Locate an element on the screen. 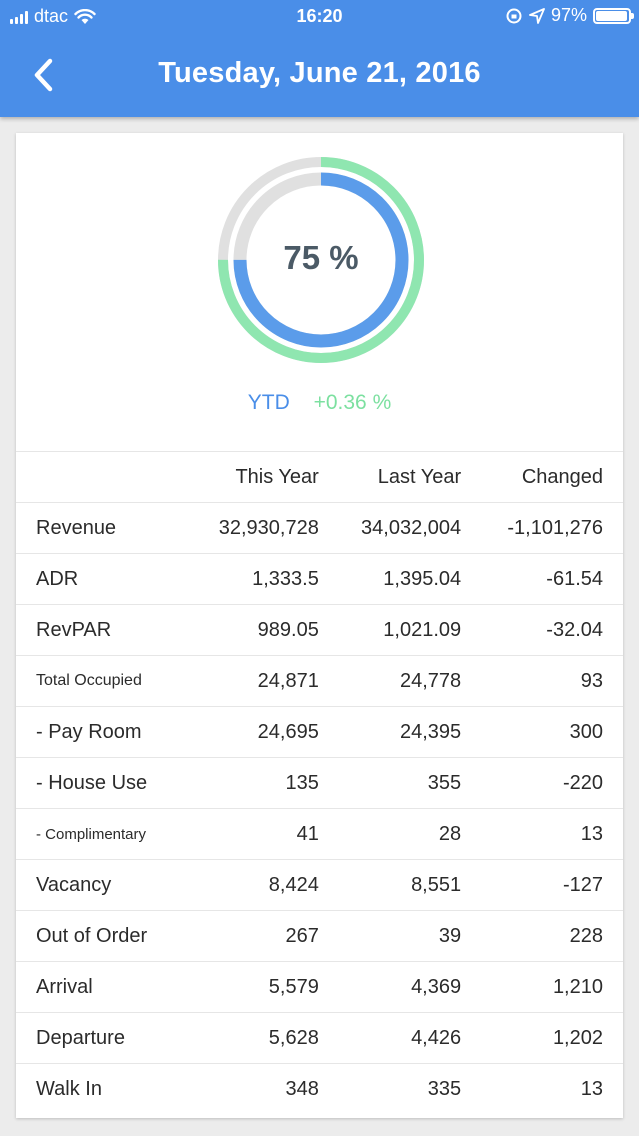 The image size is (639, 1136). app-bar: dtac 16:20 97% Tuesday, June 21, 2016 is located at coordinates (319, 58).